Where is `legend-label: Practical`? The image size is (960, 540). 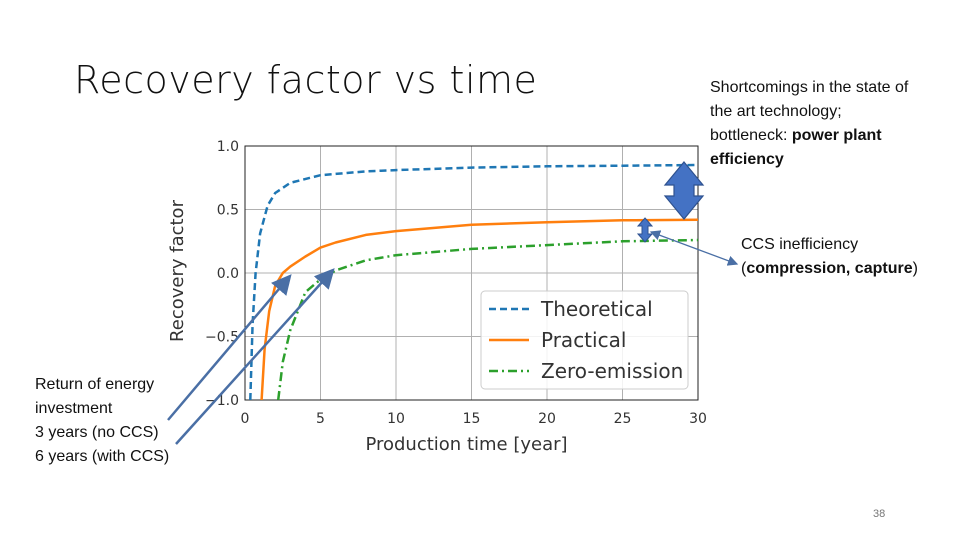 legend-label: Practical is located at coordinates (583, 340).